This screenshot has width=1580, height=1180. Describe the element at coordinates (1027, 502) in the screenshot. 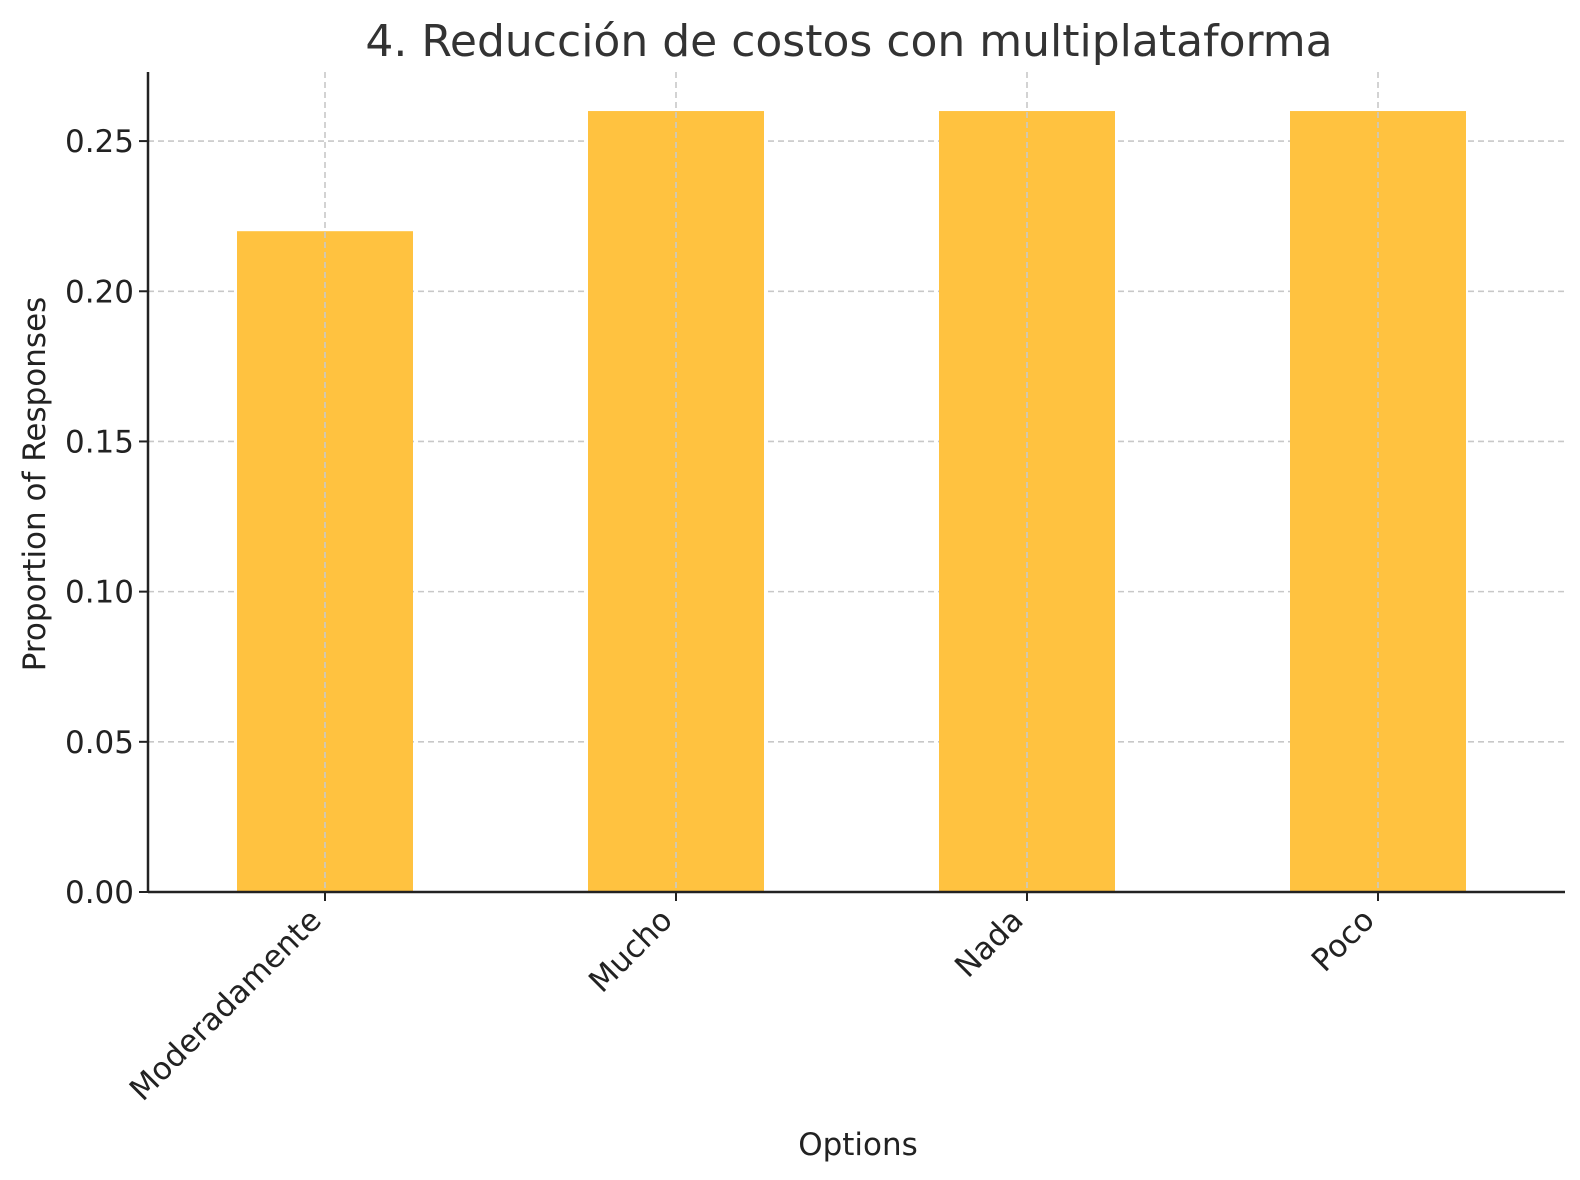

I see `bar-nada` at that location.